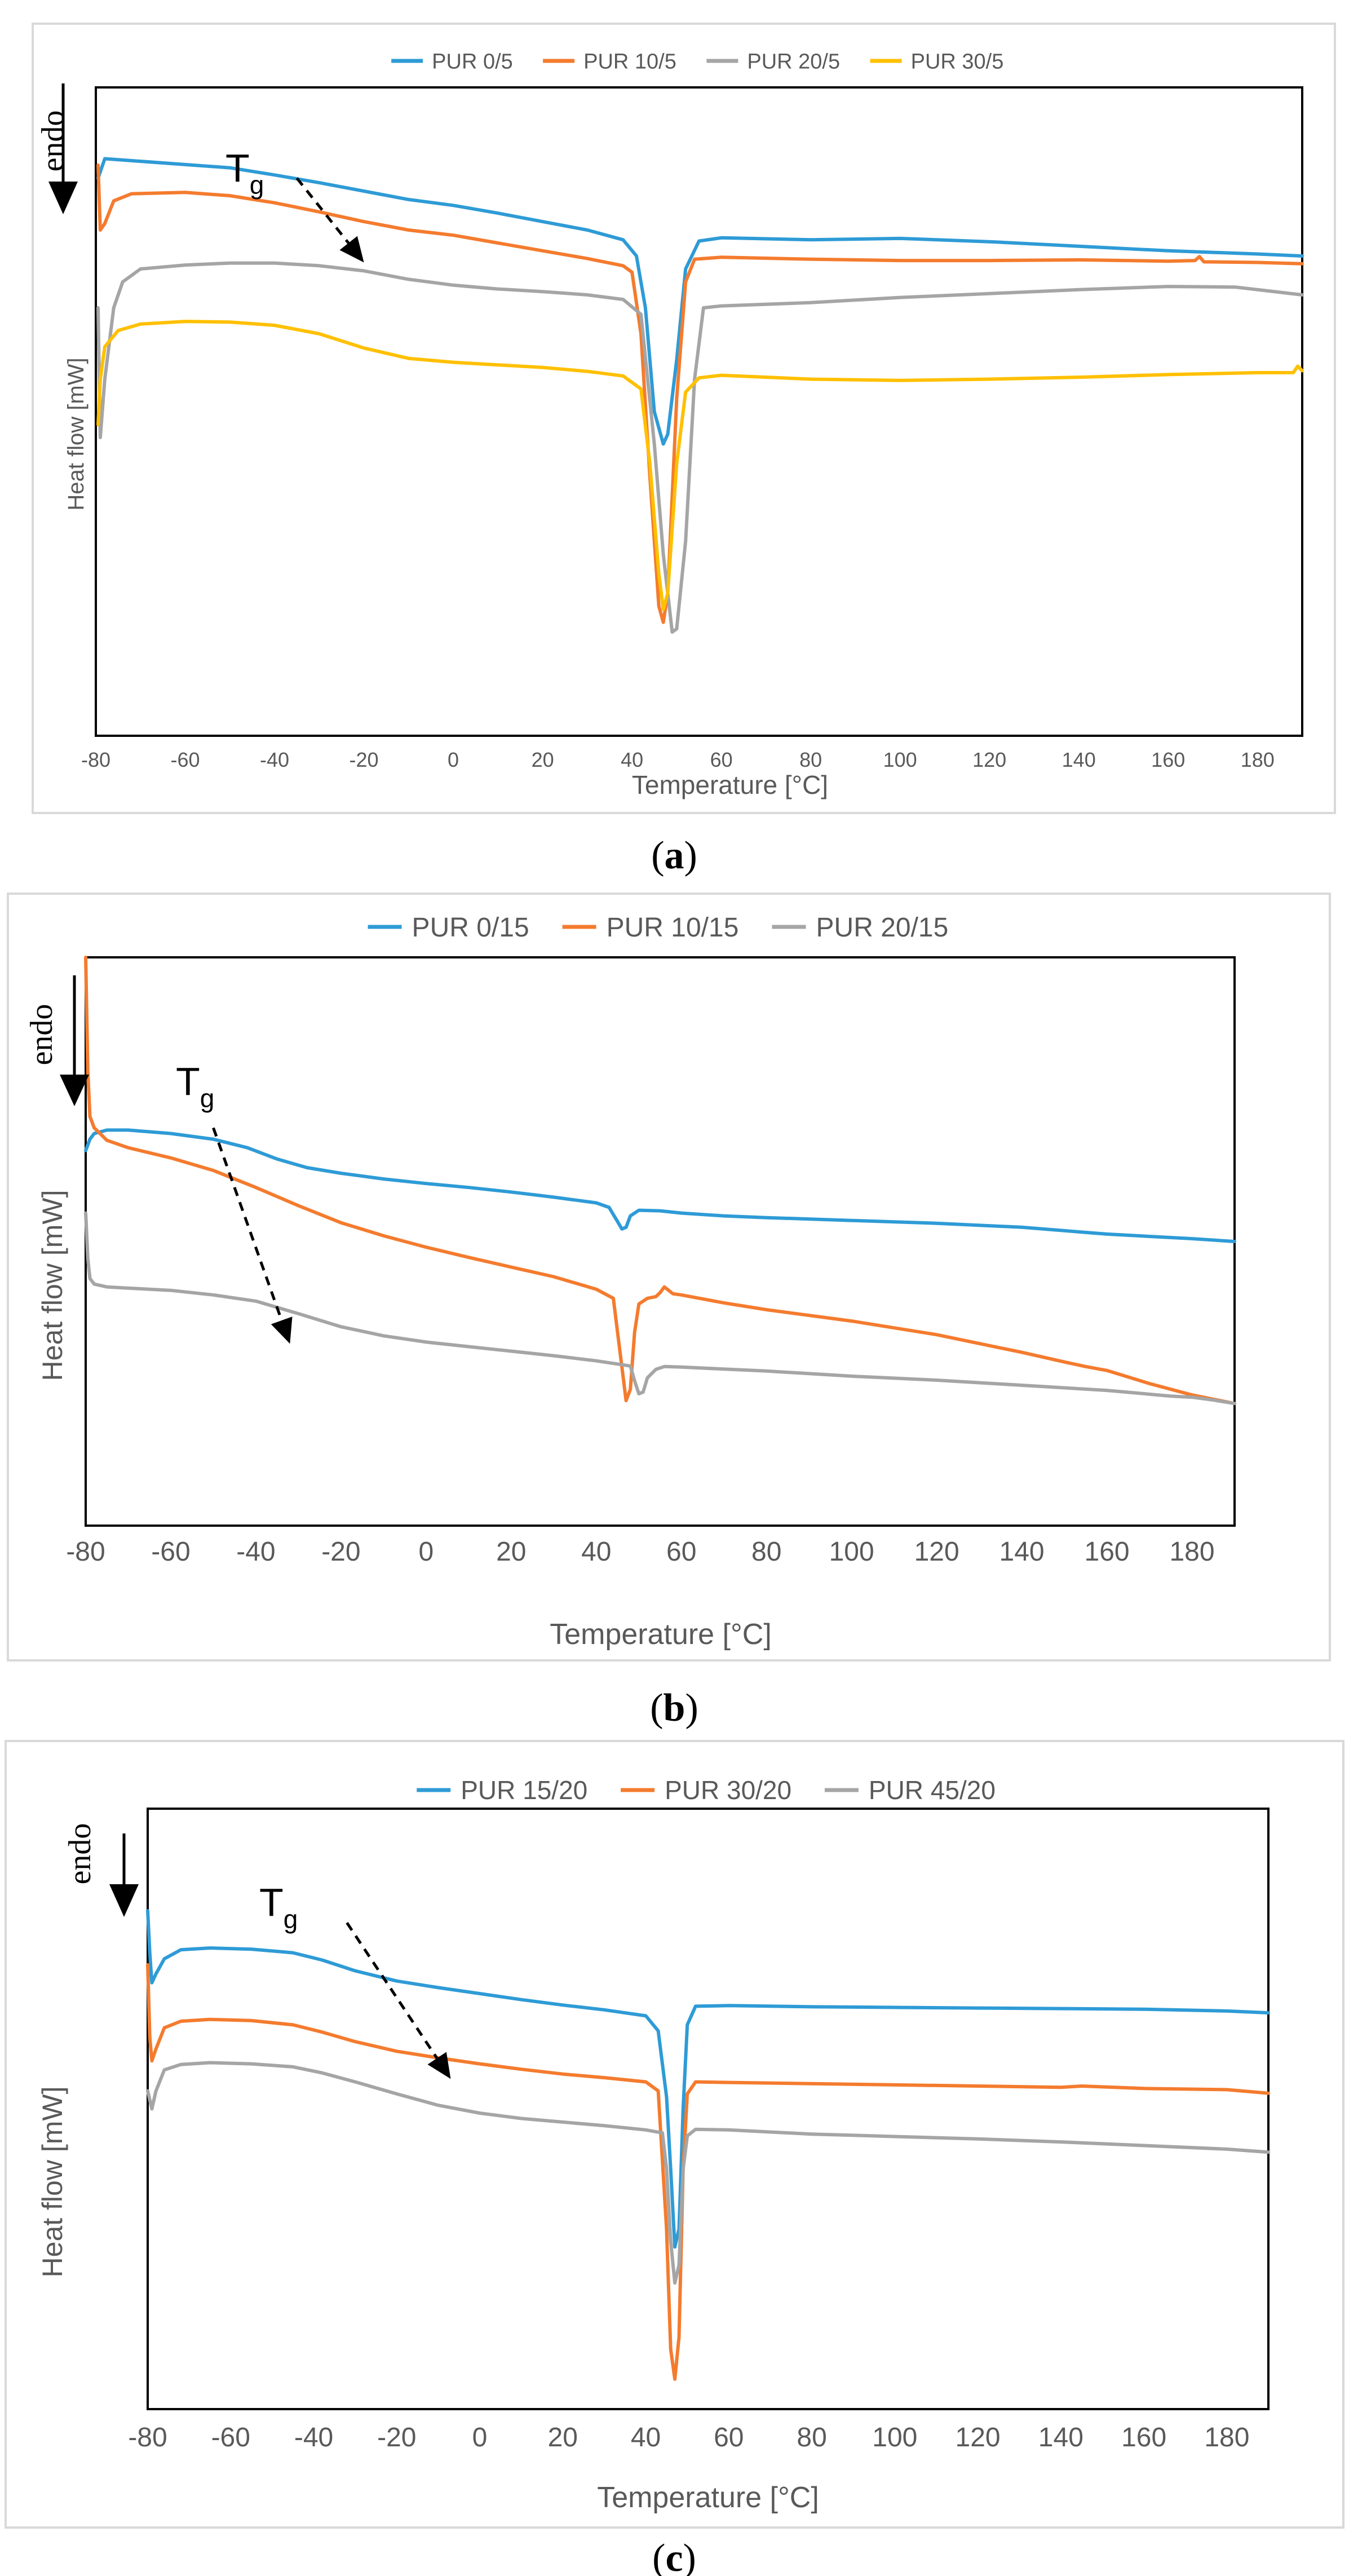  I want to click on chart-a-tg-arrow-line, so click(322, 210).